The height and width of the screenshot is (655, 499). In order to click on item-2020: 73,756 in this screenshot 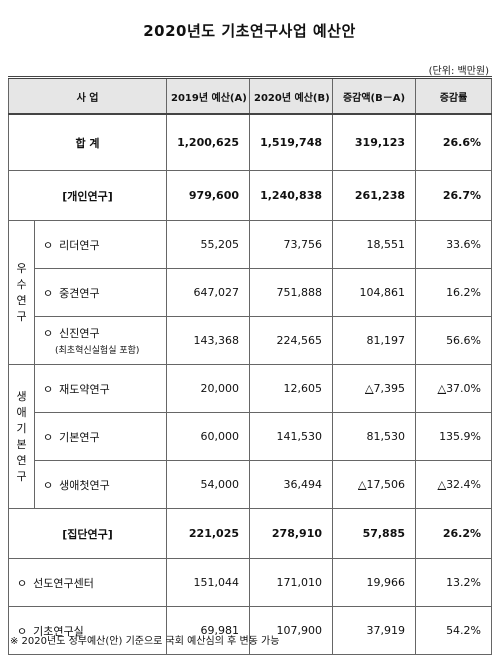, I will do `click(291, 244)`.